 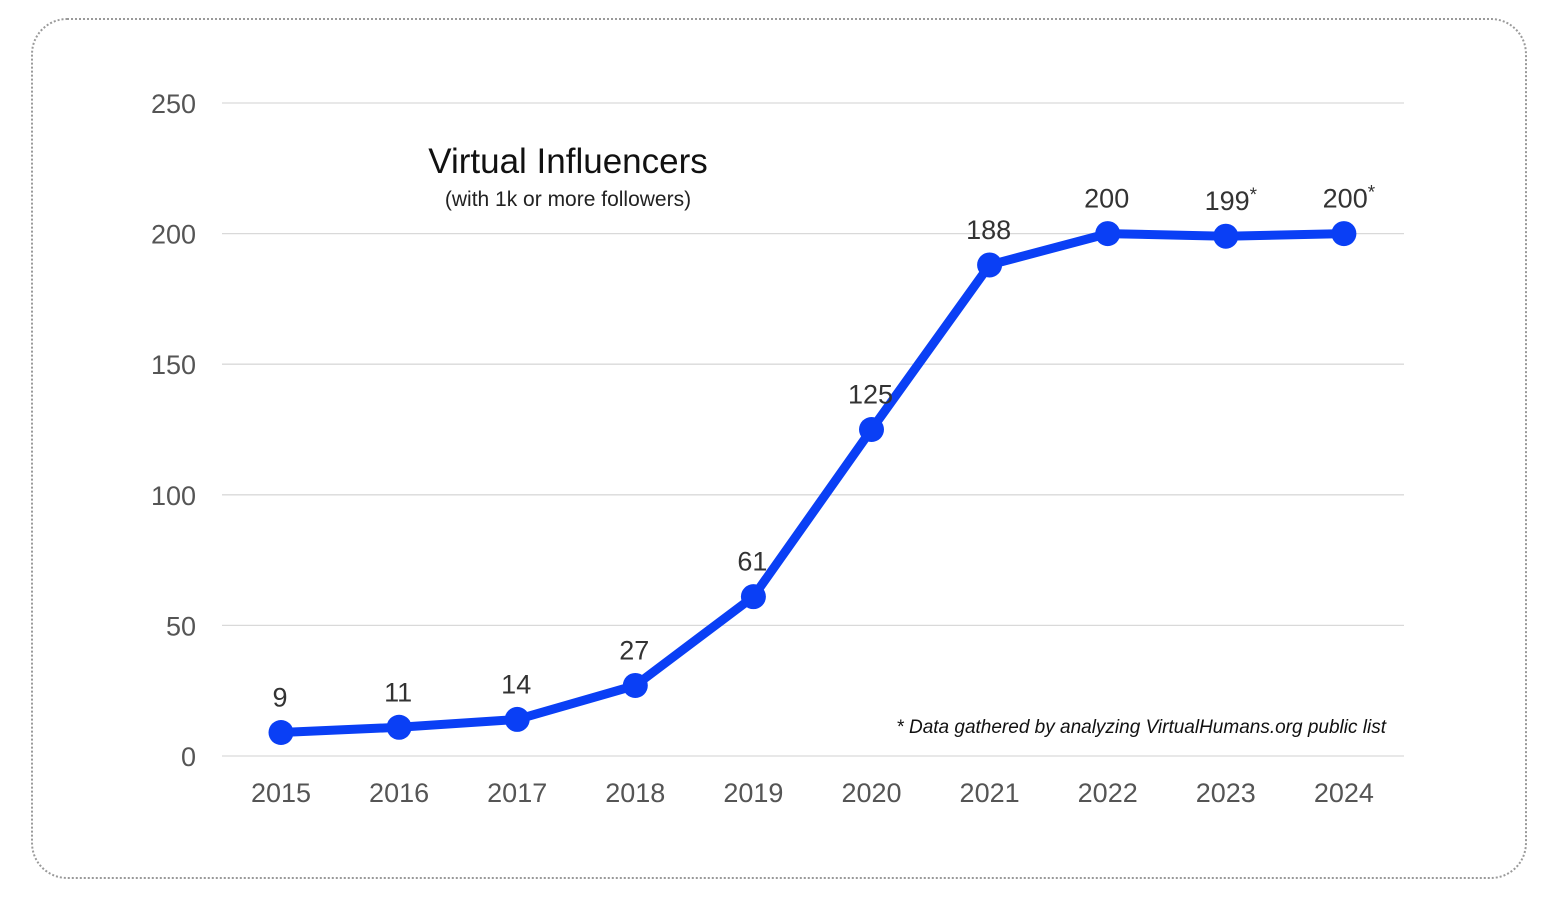 I want to click on x-tick-label-2021: 2021, so click(x=990, y=793).